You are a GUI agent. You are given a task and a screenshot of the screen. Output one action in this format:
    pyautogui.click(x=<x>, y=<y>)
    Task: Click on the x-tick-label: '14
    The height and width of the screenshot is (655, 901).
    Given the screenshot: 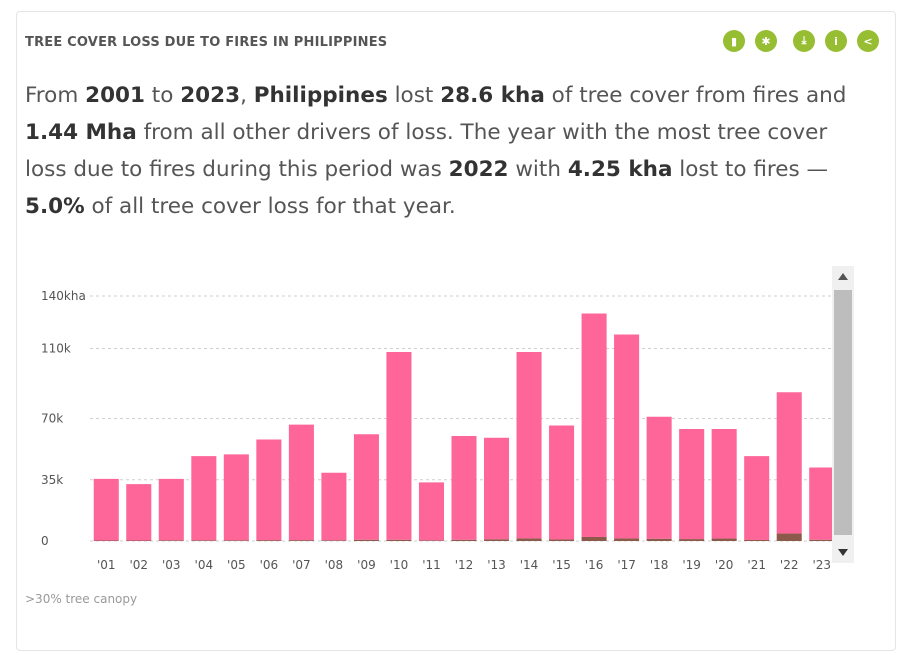 What is the action you would take?
    pyautogui.click(x=529, y=565)
    